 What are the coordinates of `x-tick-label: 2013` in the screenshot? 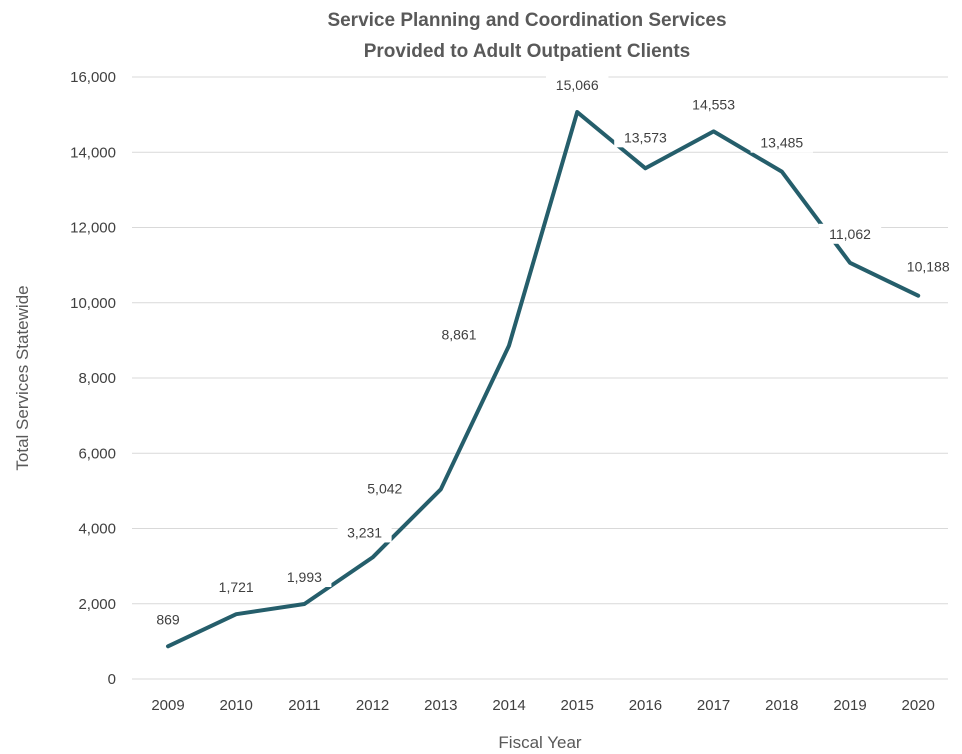 It's located at (440, 705).